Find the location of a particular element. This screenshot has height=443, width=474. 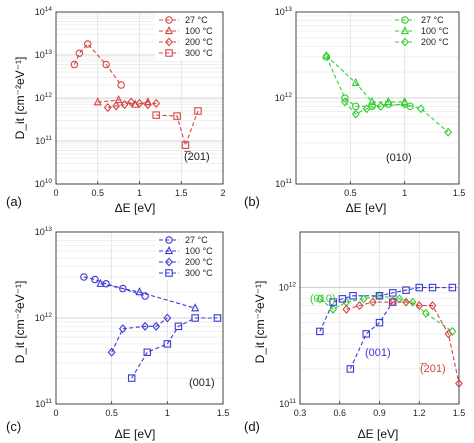

x-tick-label: 1.2 is located at coordinates (419, 413).